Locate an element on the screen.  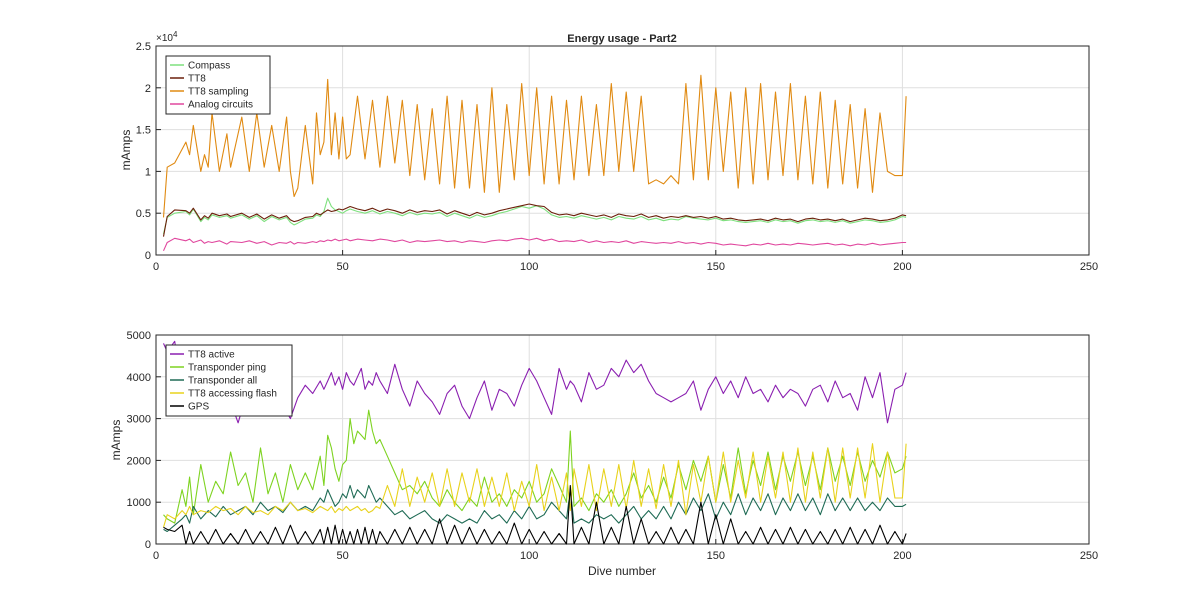
bottom-legend-label: Transponder all is located at coordinates (222, 381).